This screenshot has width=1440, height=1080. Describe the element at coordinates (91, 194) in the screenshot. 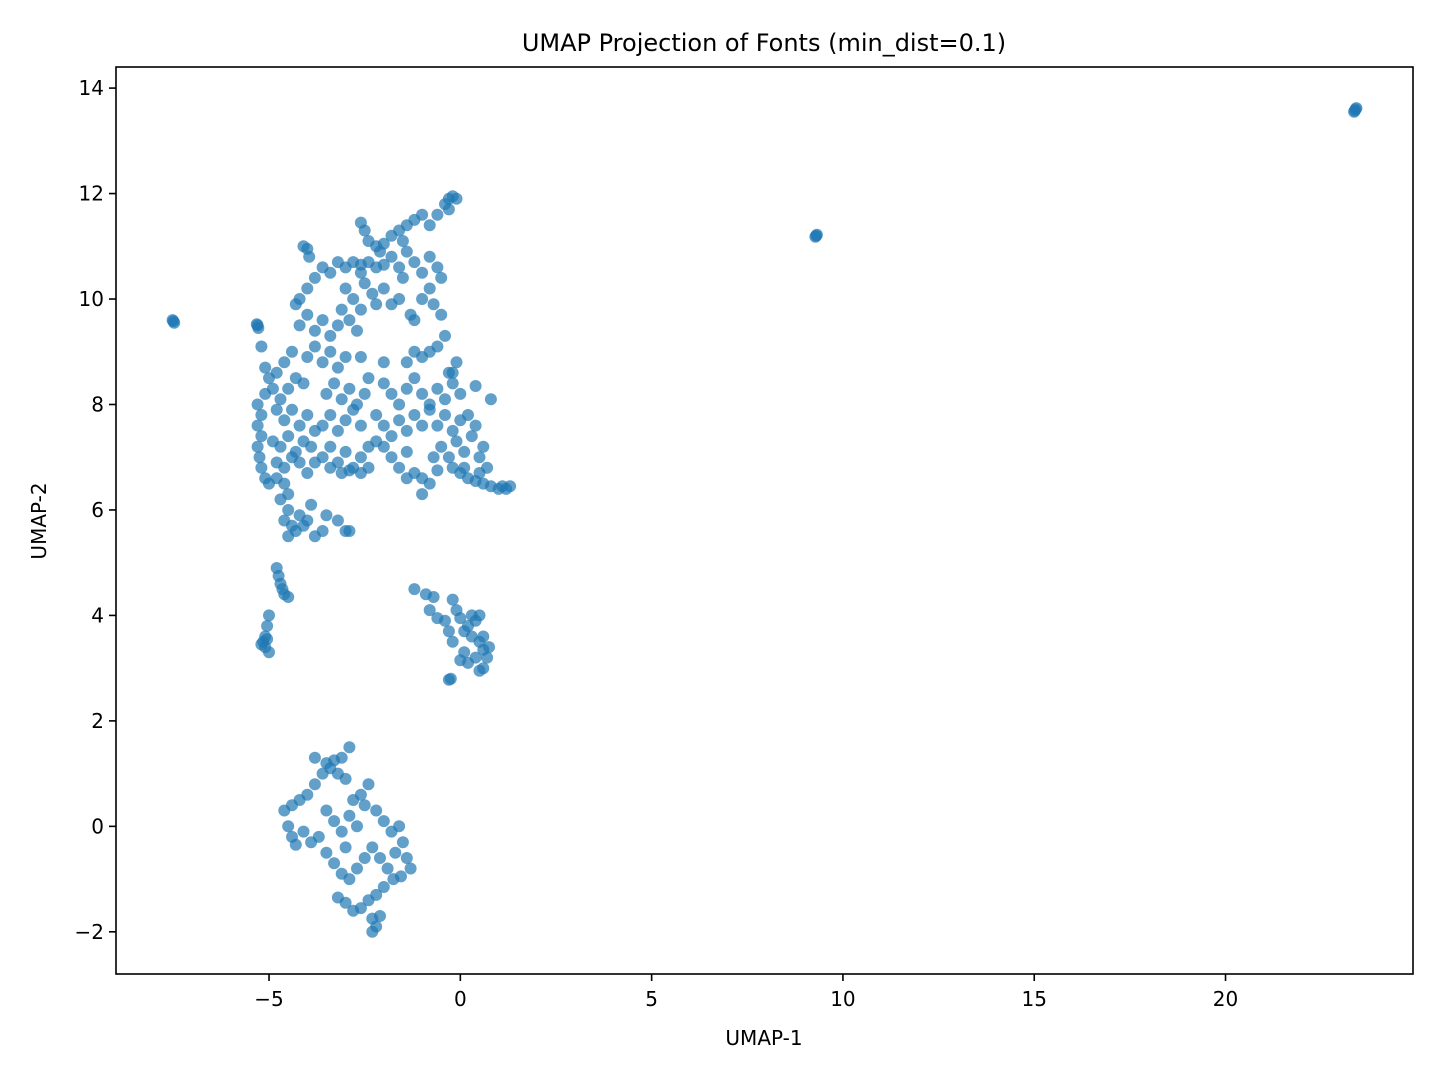

I see `y-tick-label: 12` at that location.